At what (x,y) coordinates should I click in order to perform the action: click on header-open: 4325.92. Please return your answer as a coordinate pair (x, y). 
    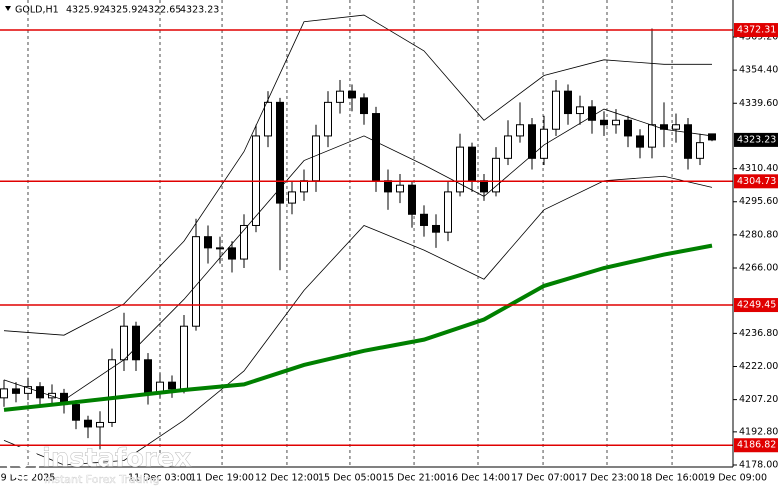
    Looking at the image, I should click on (85, 10).